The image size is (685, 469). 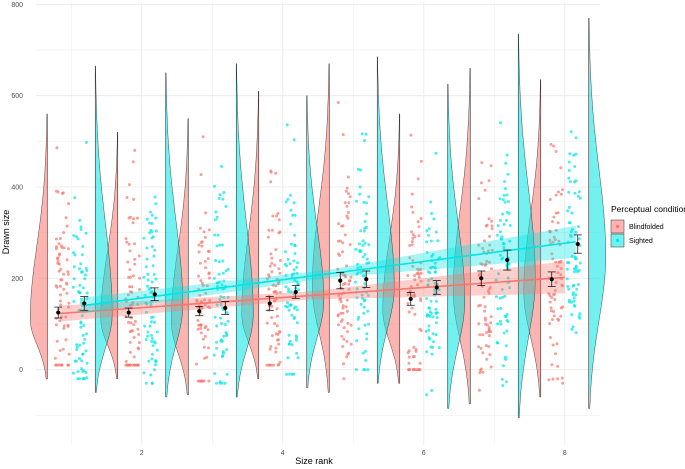 I want to click on trend-line-blindfolded, so click(x=312, y=295).